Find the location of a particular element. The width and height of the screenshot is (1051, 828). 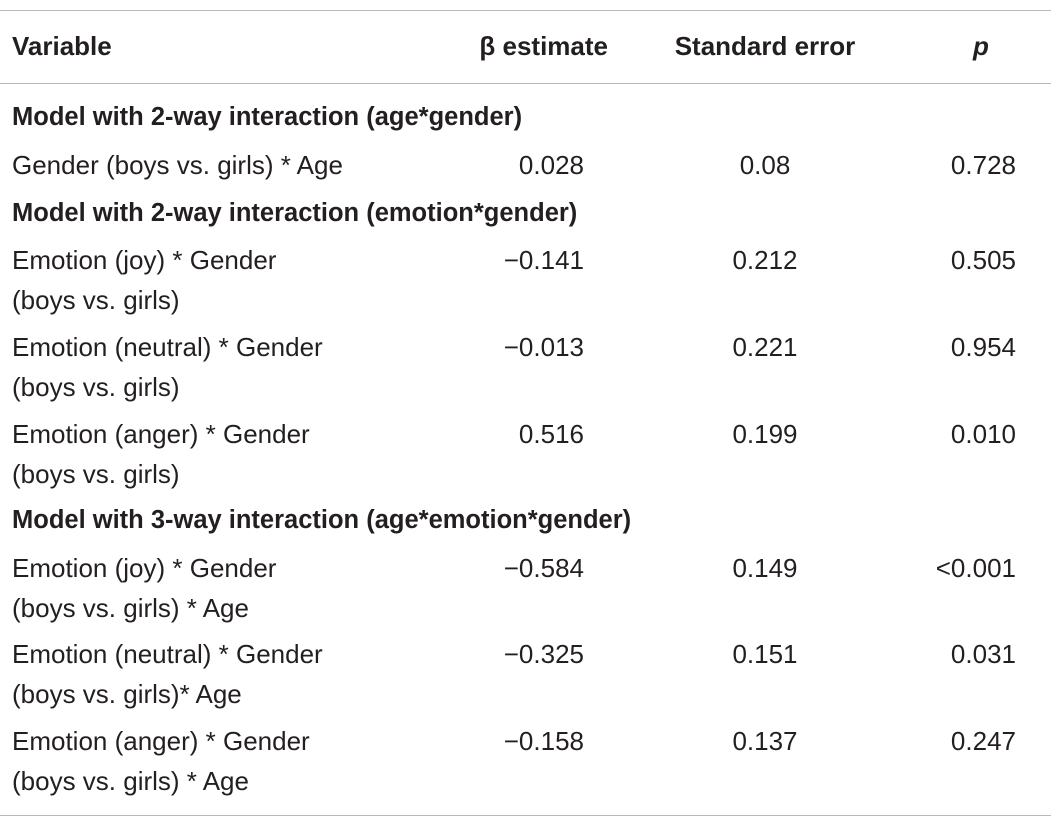

table-bottom-rule is located at coordinates (525, 815).